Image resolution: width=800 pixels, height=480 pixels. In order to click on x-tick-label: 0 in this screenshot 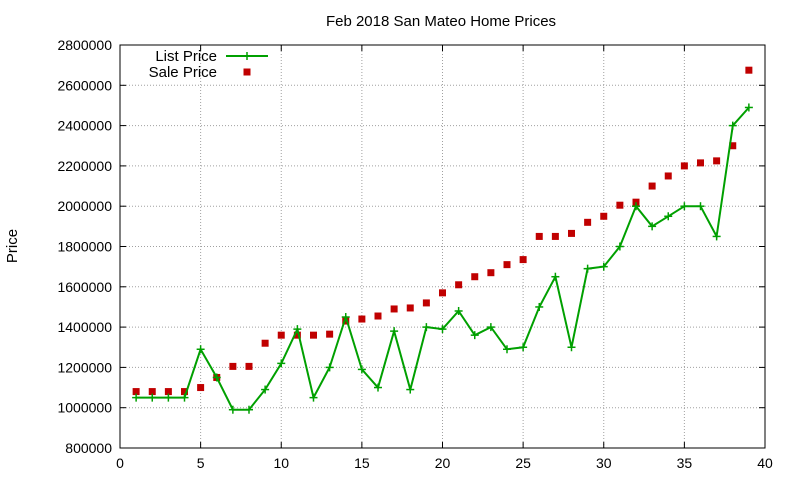, I will do `click(120, 463)`.